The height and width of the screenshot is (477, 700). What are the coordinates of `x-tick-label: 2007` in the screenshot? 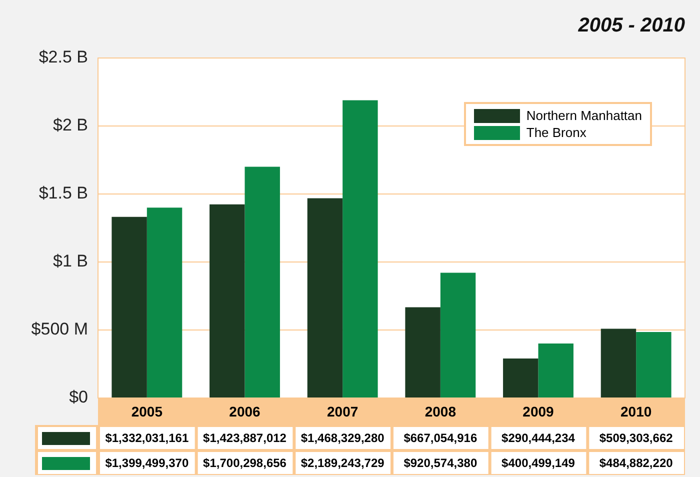 It's located at (342, 411).